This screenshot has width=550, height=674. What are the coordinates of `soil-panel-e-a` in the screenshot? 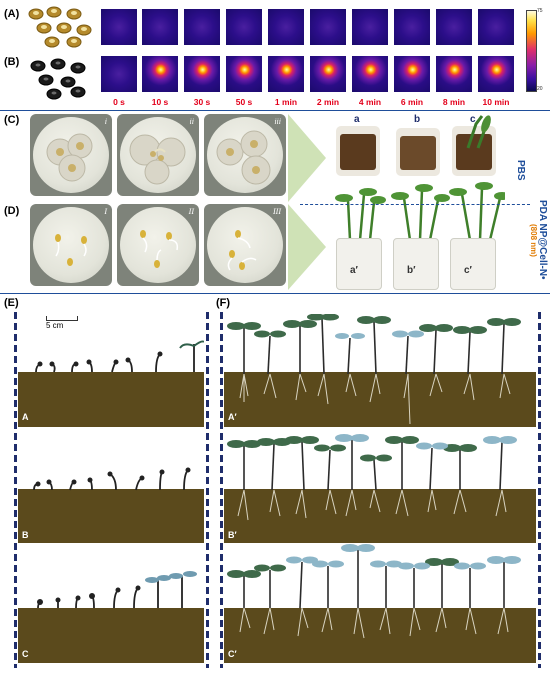 It's located at (111, 399).